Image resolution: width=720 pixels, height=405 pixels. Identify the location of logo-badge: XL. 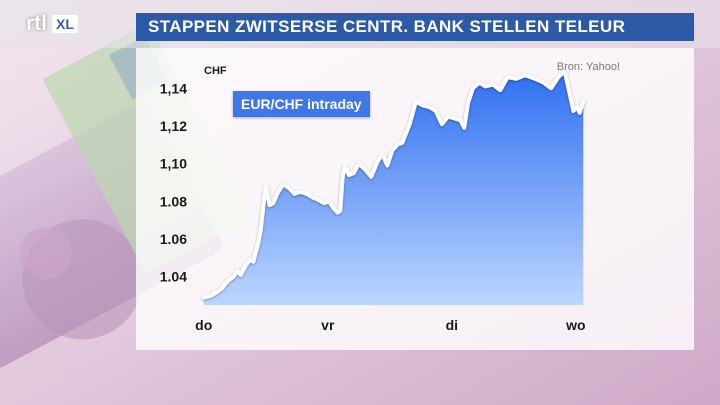
(65, 24).